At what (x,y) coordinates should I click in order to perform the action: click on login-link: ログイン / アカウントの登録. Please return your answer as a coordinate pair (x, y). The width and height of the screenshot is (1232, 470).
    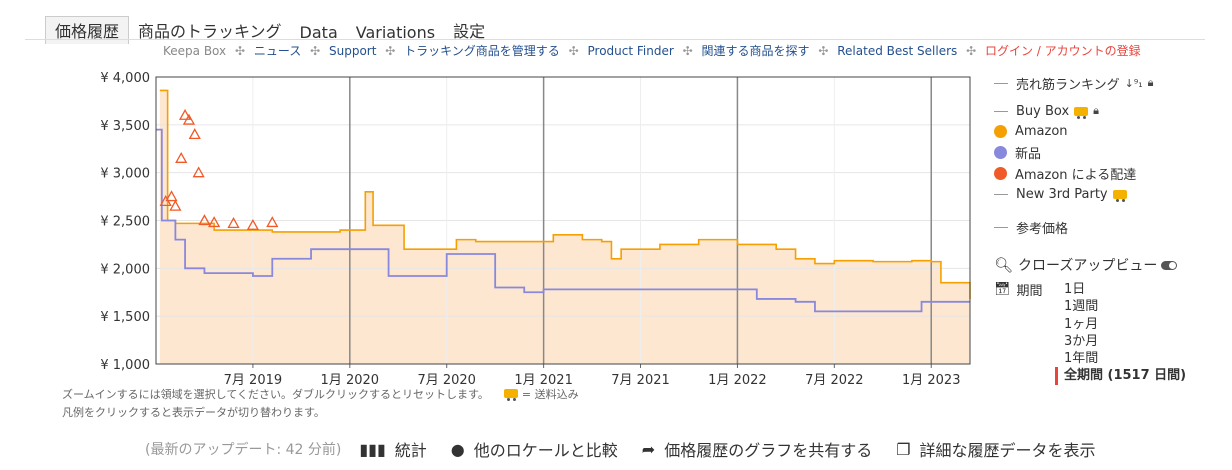
    Looking at the image, I should click on (1062, 51).